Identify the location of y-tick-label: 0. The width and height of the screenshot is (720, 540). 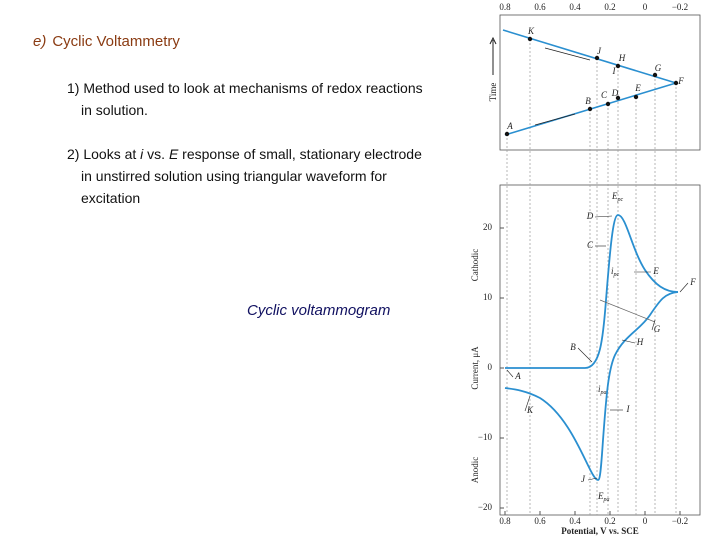
(490, 367).